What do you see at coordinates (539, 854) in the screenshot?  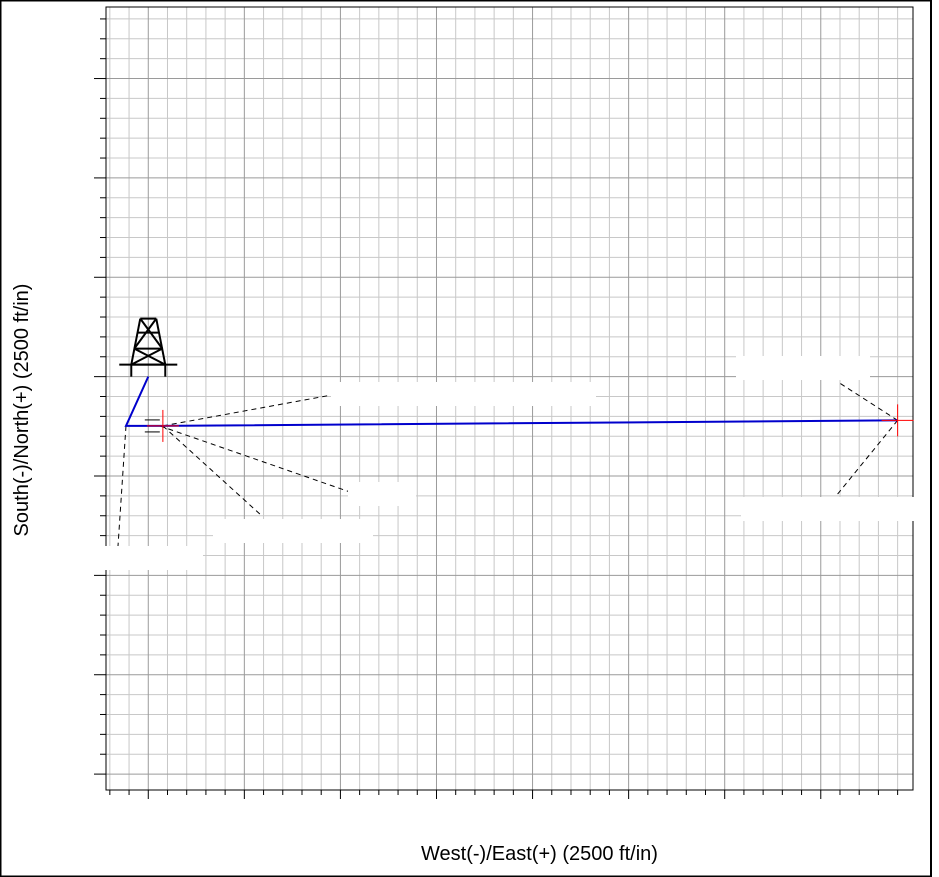 I see `x-axis-title: West(-)/East(+) (2500 ft/in)` at bounding box center [539, 854].